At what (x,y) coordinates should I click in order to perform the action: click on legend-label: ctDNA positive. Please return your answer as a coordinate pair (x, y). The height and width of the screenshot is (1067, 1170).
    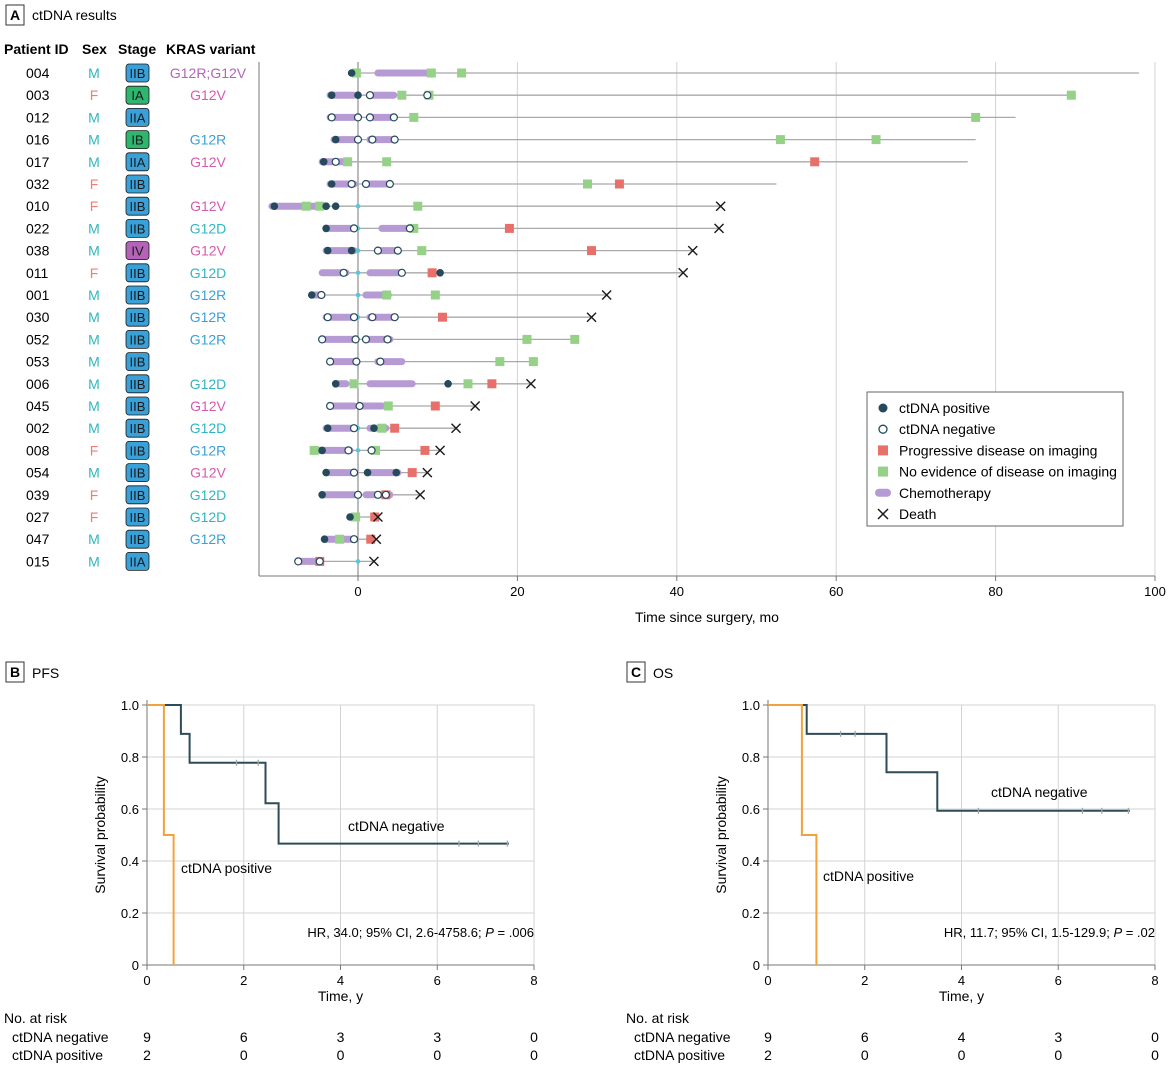
    Looking at the image, I should click on (944, 408).